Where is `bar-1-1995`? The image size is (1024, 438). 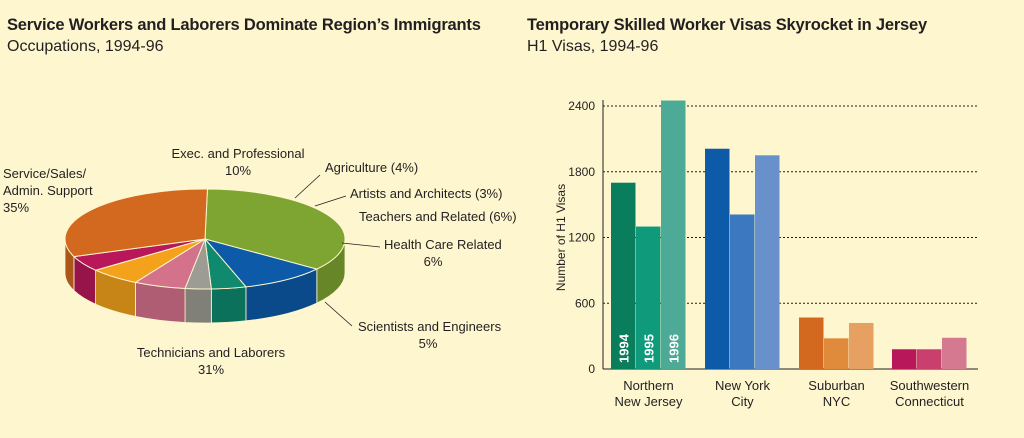 bar-1-1995 is located at coordinates (648, 297).